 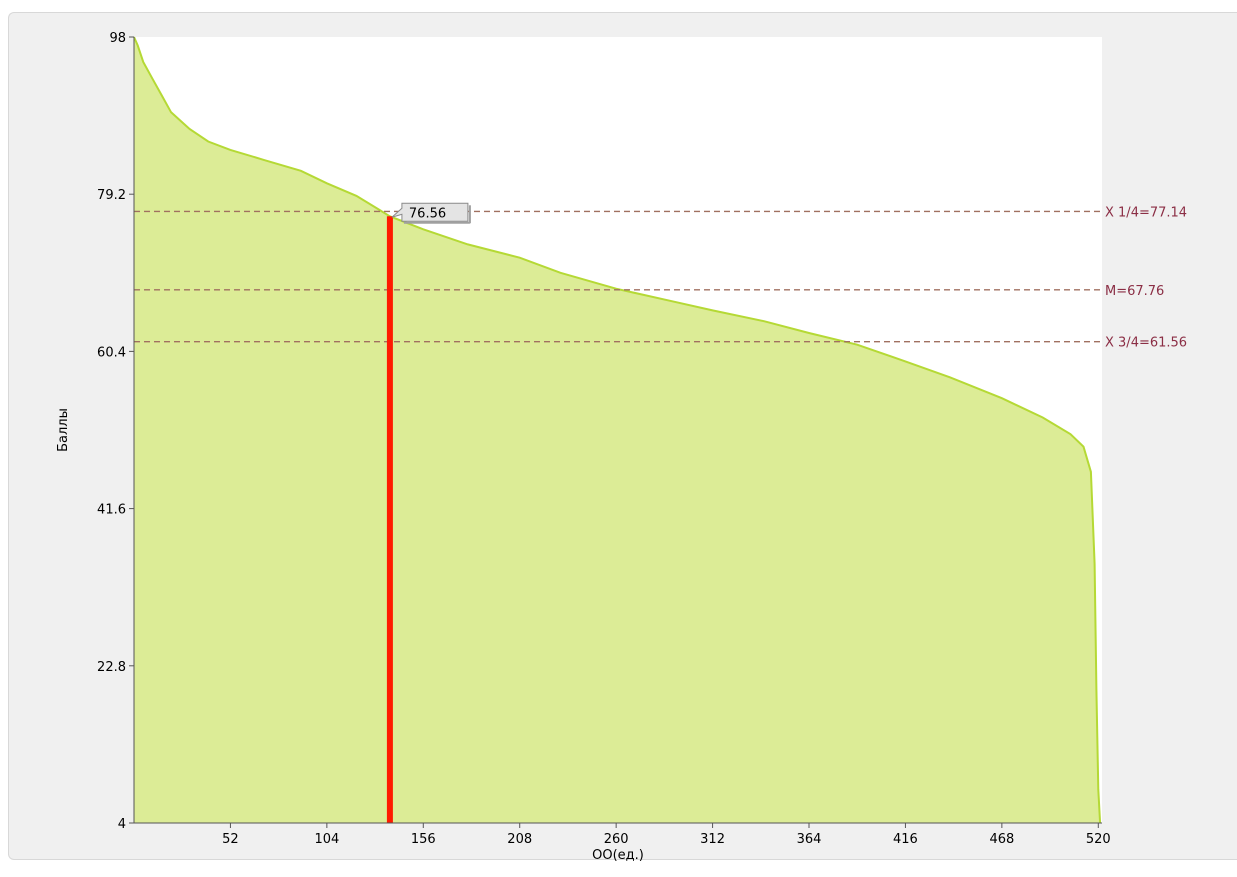 I want to click on y-tick-label: 79.2, so click(x=111, y=195).